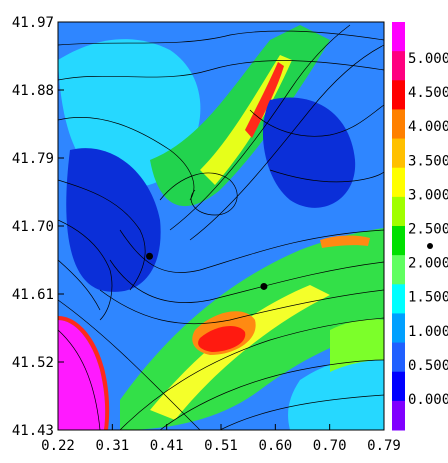 The width and height of the screenshot is (448, 463). Describe the element at coordinates (428, 161) in the screenshot. I see `colorbar-label: 3.500` at that location.